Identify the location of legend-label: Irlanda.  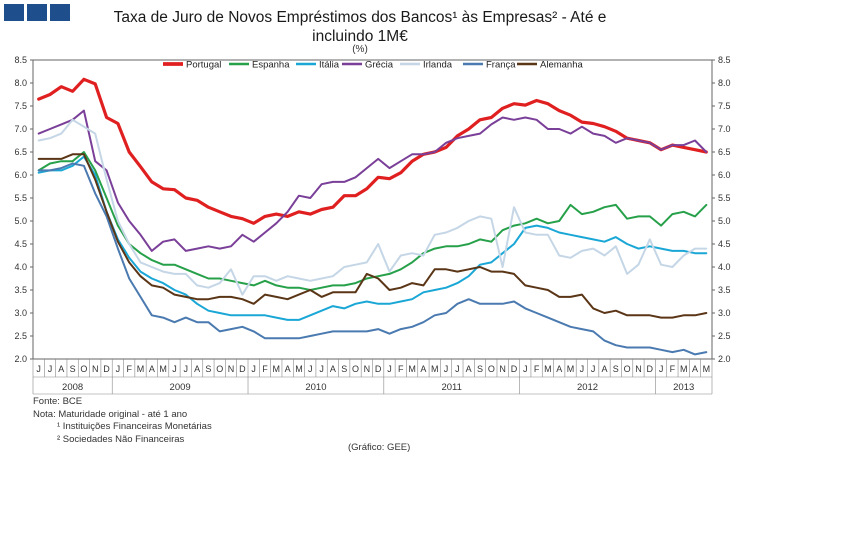
(438, 65).